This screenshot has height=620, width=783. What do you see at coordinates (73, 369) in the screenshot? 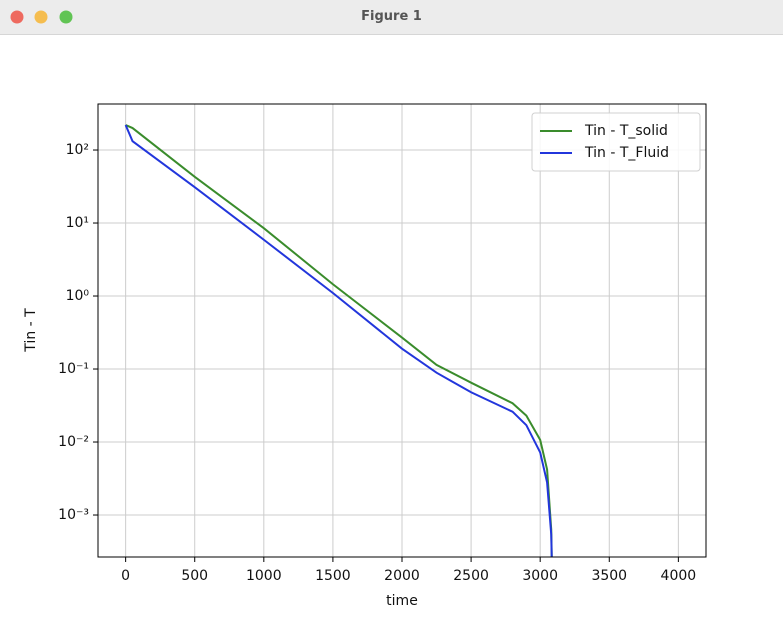
I see `y-tick-label: 10⁻¹` at bounding box center [73, 369].